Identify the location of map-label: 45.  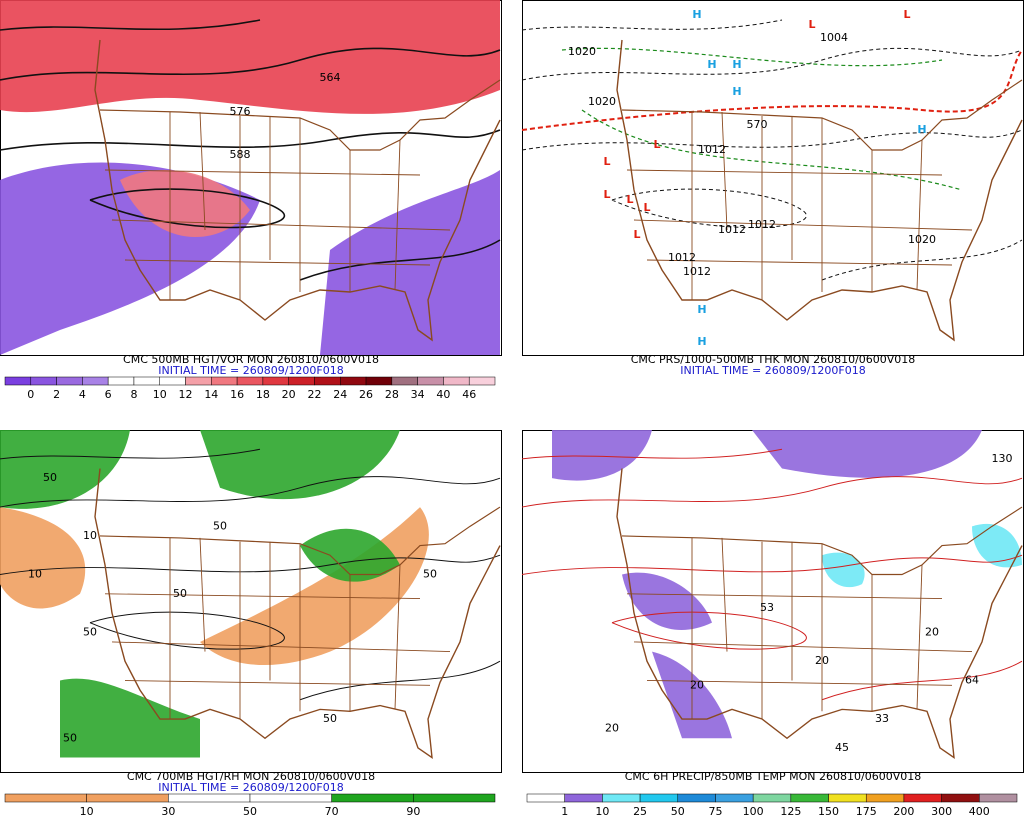
(842, 747).